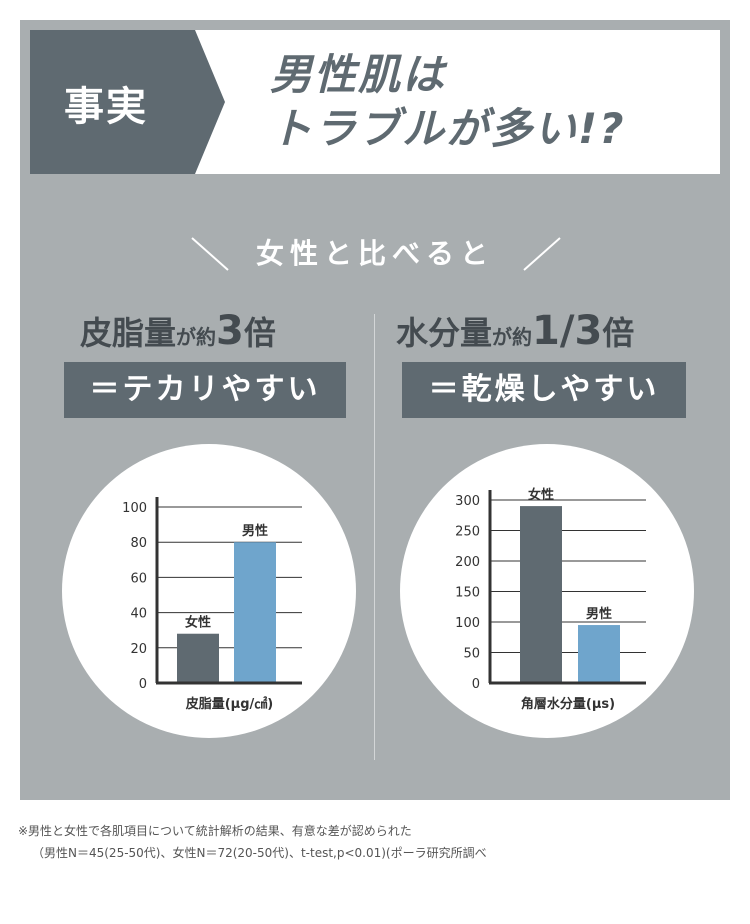 This screenshot has width=750, height=924. I want to click on y-tick-label: 250, so click(467, 532).